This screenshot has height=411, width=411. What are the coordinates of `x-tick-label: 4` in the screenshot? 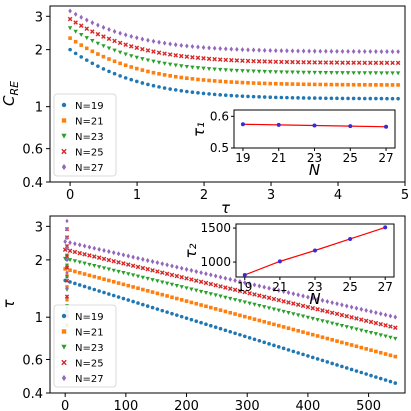 It's located at (338, 195).